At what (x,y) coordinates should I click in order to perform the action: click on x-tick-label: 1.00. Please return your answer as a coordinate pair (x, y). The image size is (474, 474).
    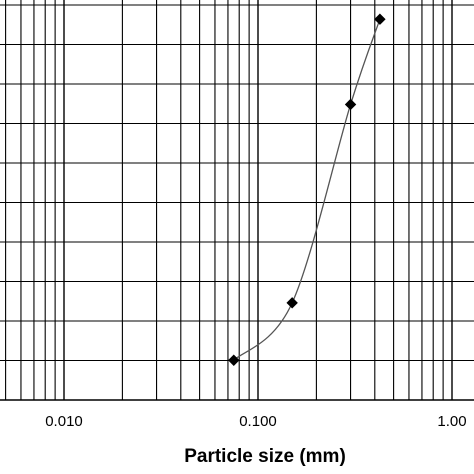
    Looking at the image, I should click on (451, 421).